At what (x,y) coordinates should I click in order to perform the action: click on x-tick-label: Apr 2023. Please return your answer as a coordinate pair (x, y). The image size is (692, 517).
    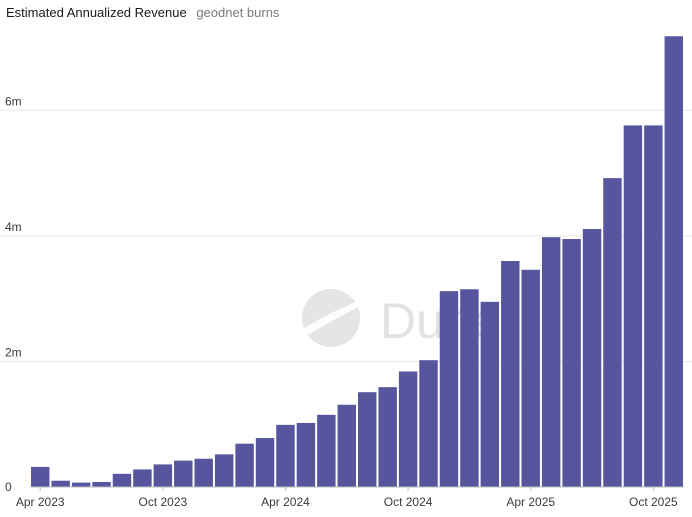
    Looking at the image, I should click on (40, 502).